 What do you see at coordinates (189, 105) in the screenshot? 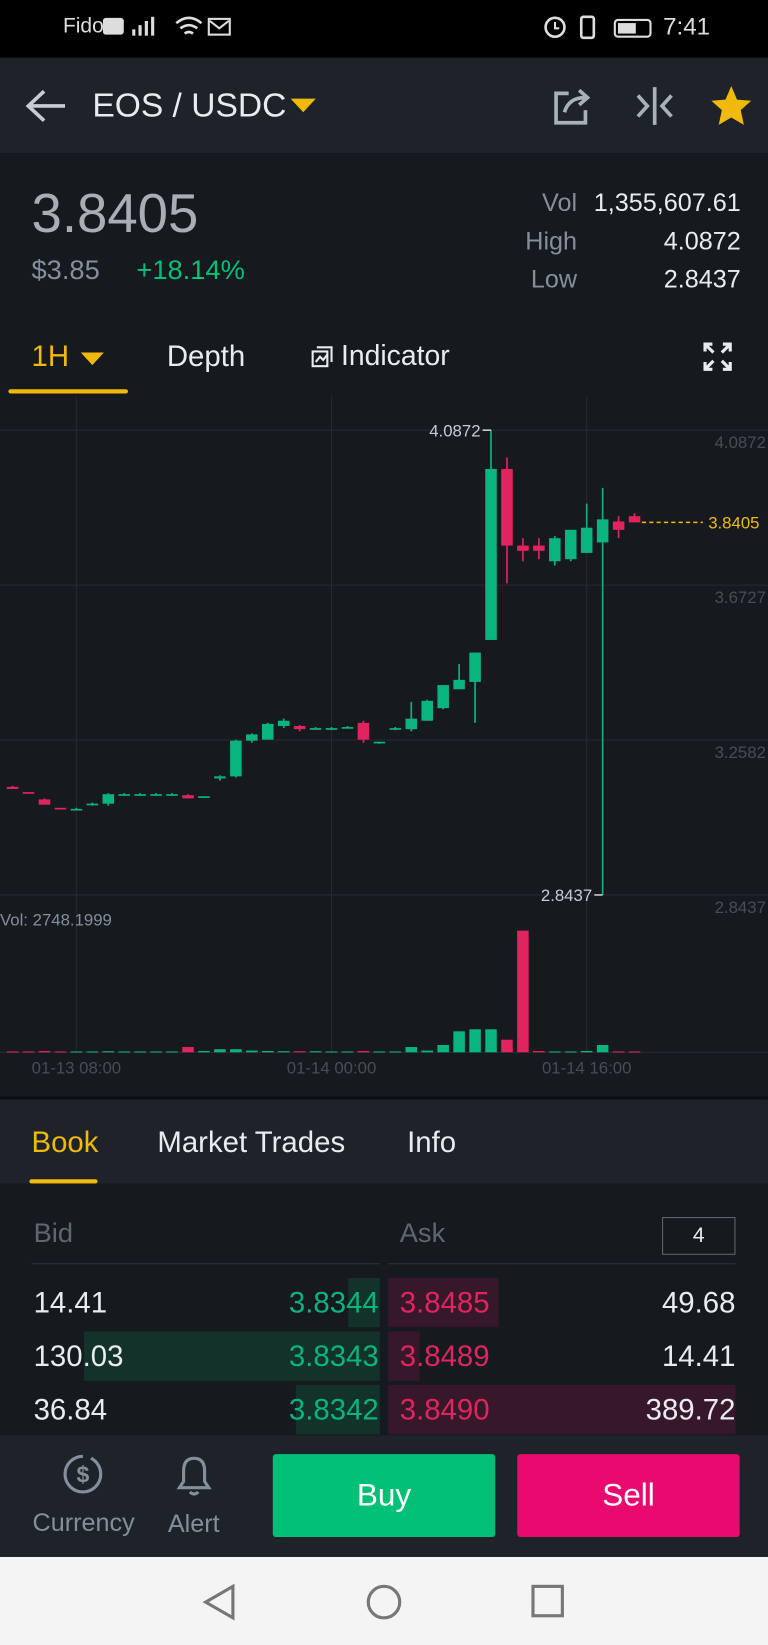
I see `pair-title: EOS / USDC` at bounding box center [189, 105].